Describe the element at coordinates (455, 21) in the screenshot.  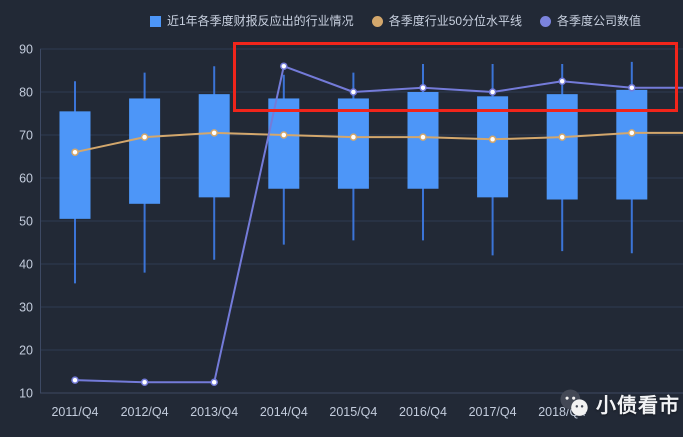
I see `legend-label-median-line: 各季度行业50分位水平线` at that location.